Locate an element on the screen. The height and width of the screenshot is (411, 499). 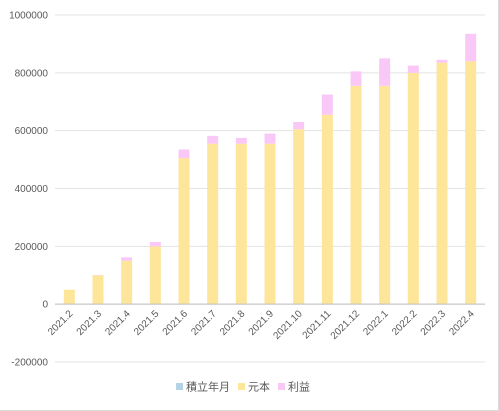
y-tick-label: 1000000 is located at coordinates (28, 16).